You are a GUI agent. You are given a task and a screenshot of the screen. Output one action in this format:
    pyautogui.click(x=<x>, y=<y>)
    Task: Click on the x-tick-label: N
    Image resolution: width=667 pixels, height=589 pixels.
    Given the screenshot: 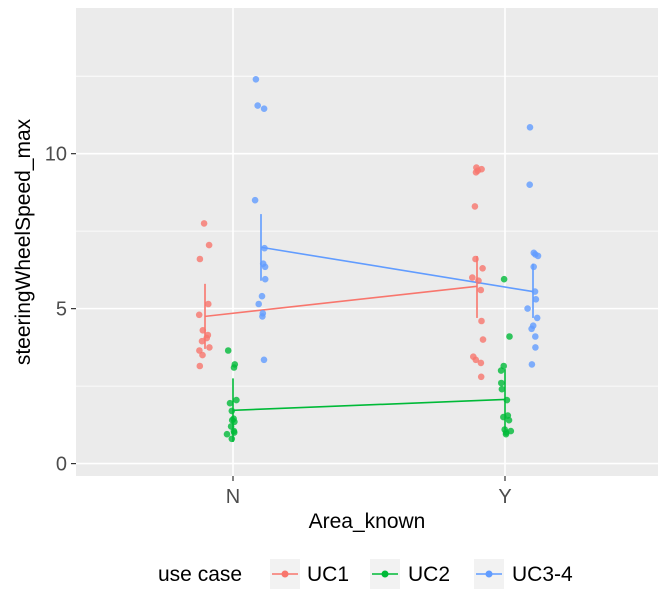 What is the action you would take?
    pyautogui.click(x=233, y=497)
    